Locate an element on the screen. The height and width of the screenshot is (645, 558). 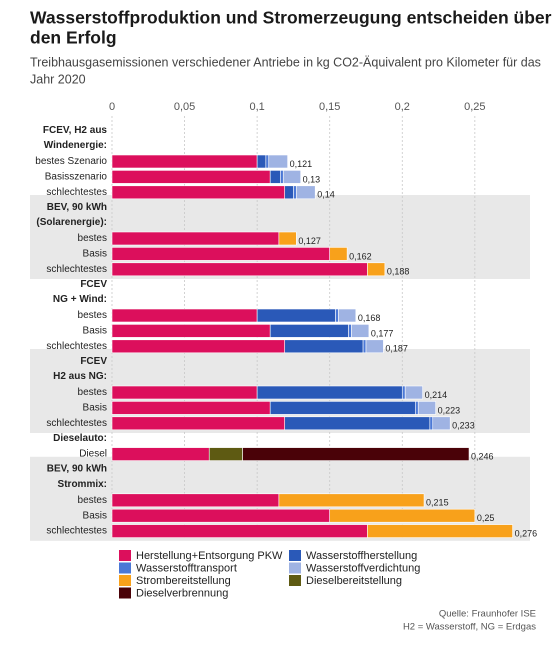
total-label: 0,121 is located at coordinates (301, 164).